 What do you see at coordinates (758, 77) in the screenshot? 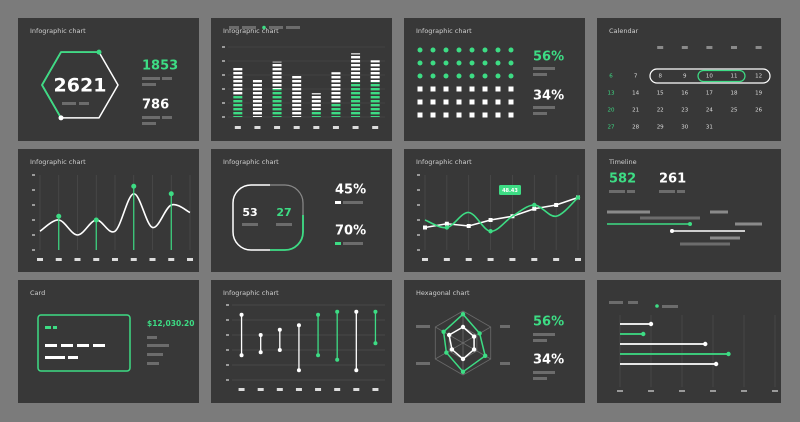
I see `label: 12` at bounding box center [758, 77].